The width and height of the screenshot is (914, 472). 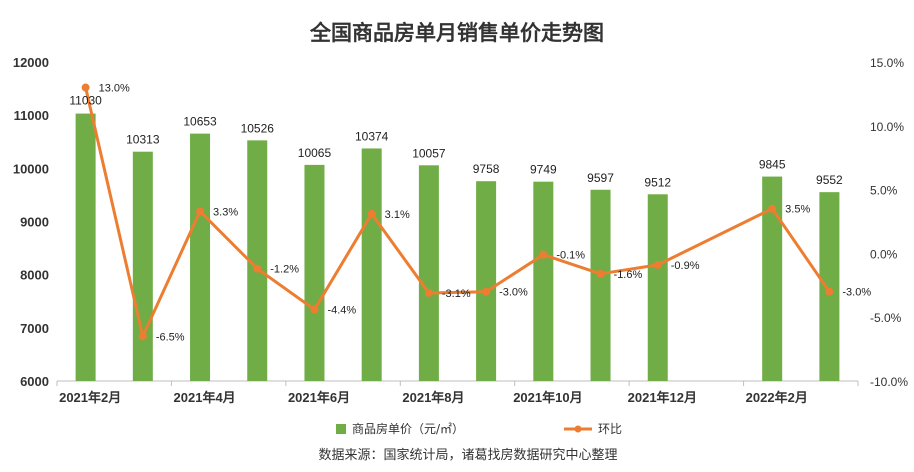 I want to click on bar-data-label: 9512, so click(x=657, y=182).